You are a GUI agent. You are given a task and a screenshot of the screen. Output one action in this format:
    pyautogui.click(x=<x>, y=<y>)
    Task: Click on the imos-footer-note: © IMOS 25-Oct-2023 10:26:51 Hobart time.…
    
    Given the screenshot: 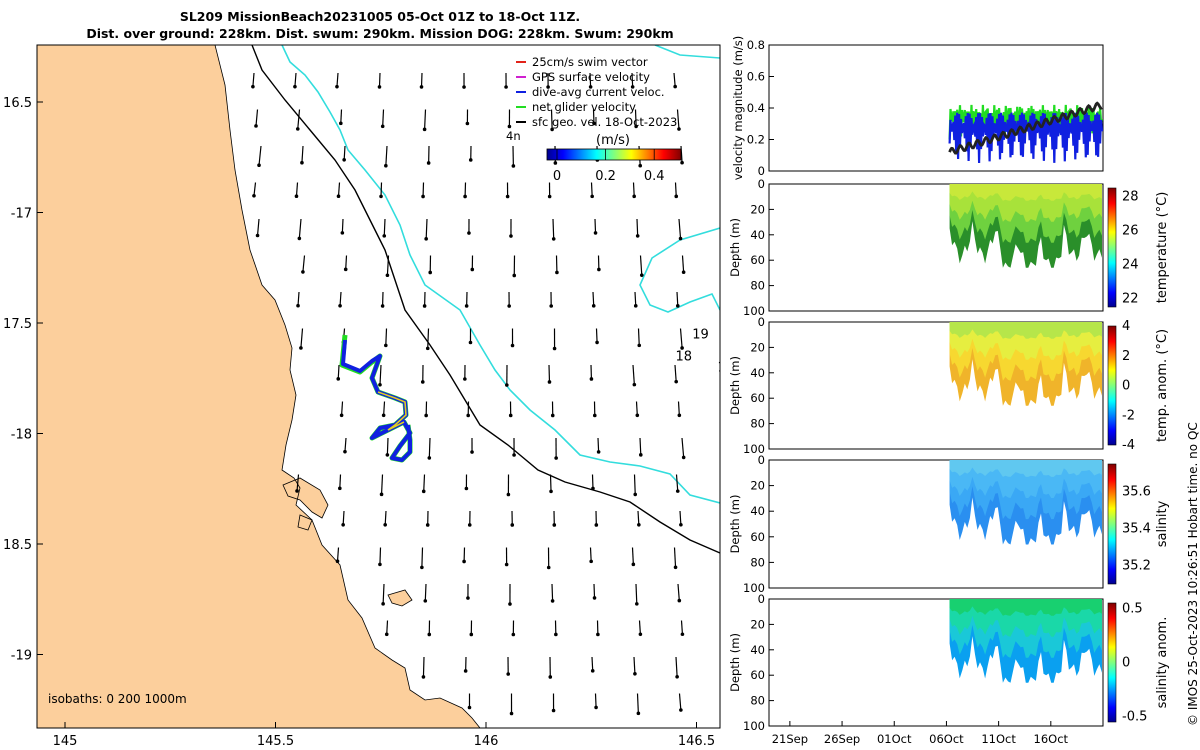 What is the action you would take?
    pyautogui.click(x=1193, y=574)
    